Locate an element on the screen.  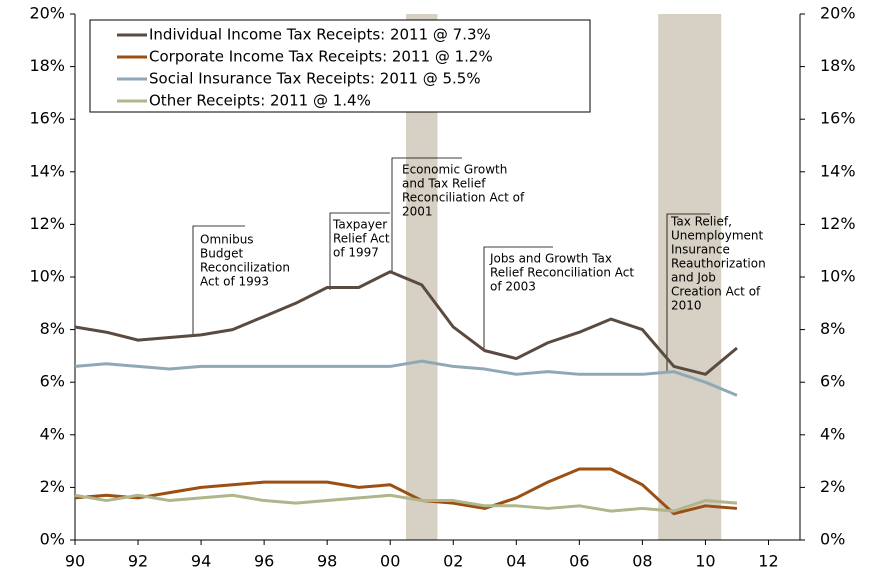
y2-tick-label: 16% is located at coordinates (838, 118).